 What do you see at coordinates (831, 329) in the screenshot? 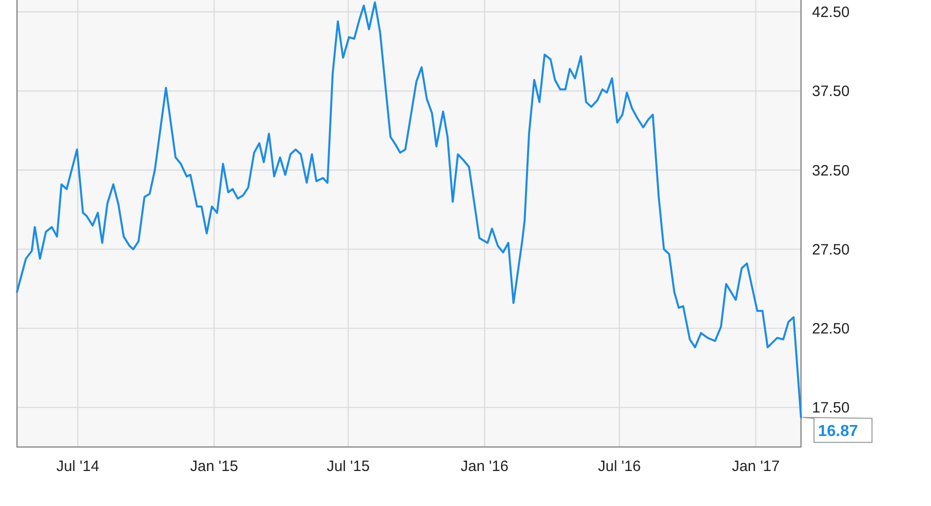
I see `y-tick-label: 22.50` at bounding box center [831, 329].